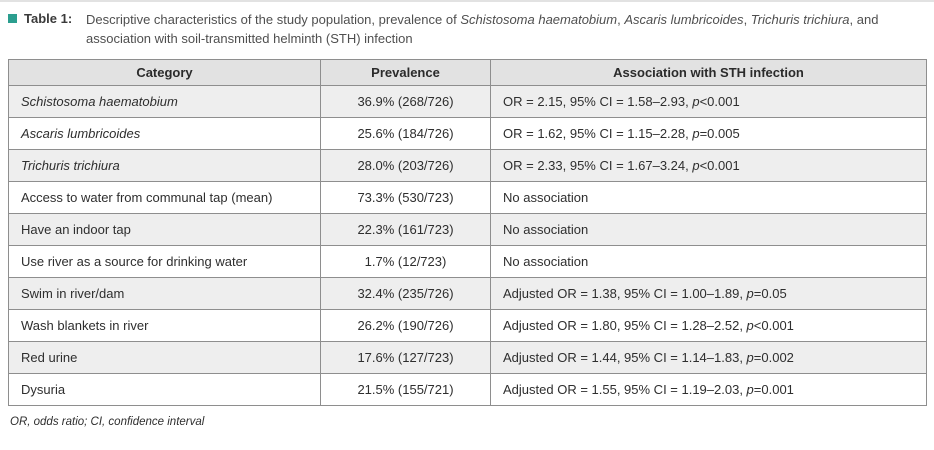  What do you see at coordinates (12, 18) in the screenshot?
I see `accent-square-icon` at bounding box center [12, 18].